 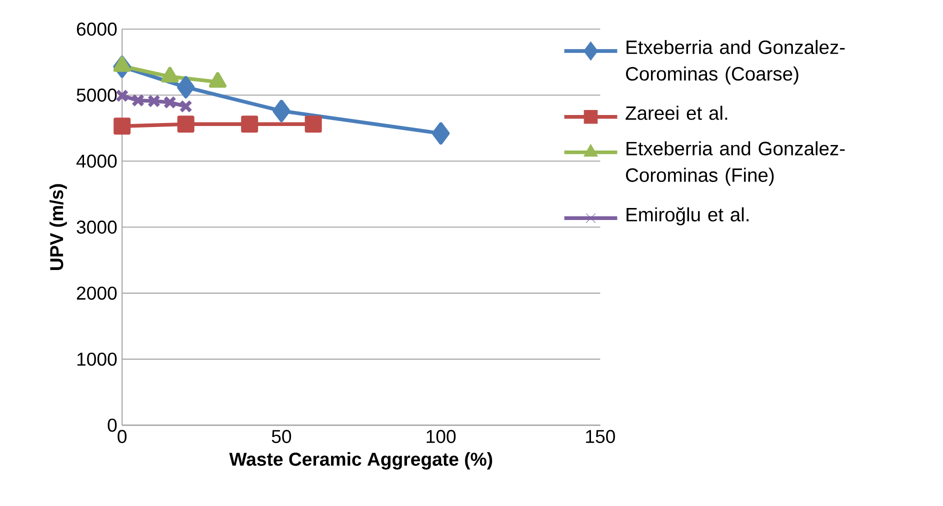 I want to click on y-tick-label: 6000, so click(x=96, y=29).